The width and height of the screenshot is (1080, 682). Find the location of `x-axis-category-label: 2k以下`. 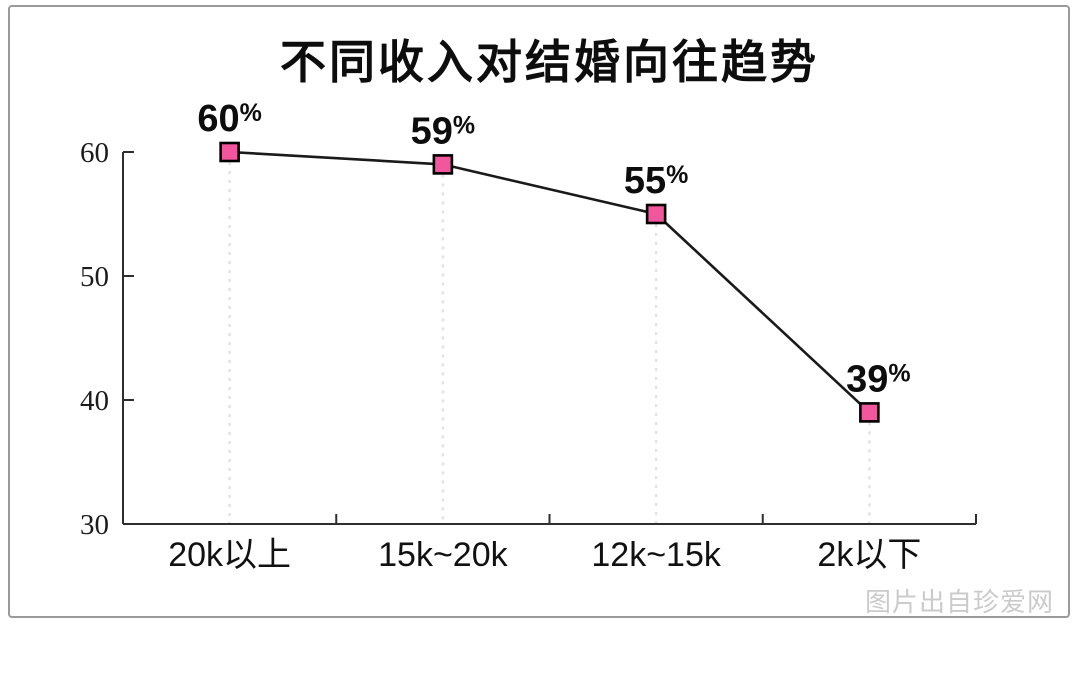

x-axis-category-label: 2k以下 is located at coordinates (869, 555).